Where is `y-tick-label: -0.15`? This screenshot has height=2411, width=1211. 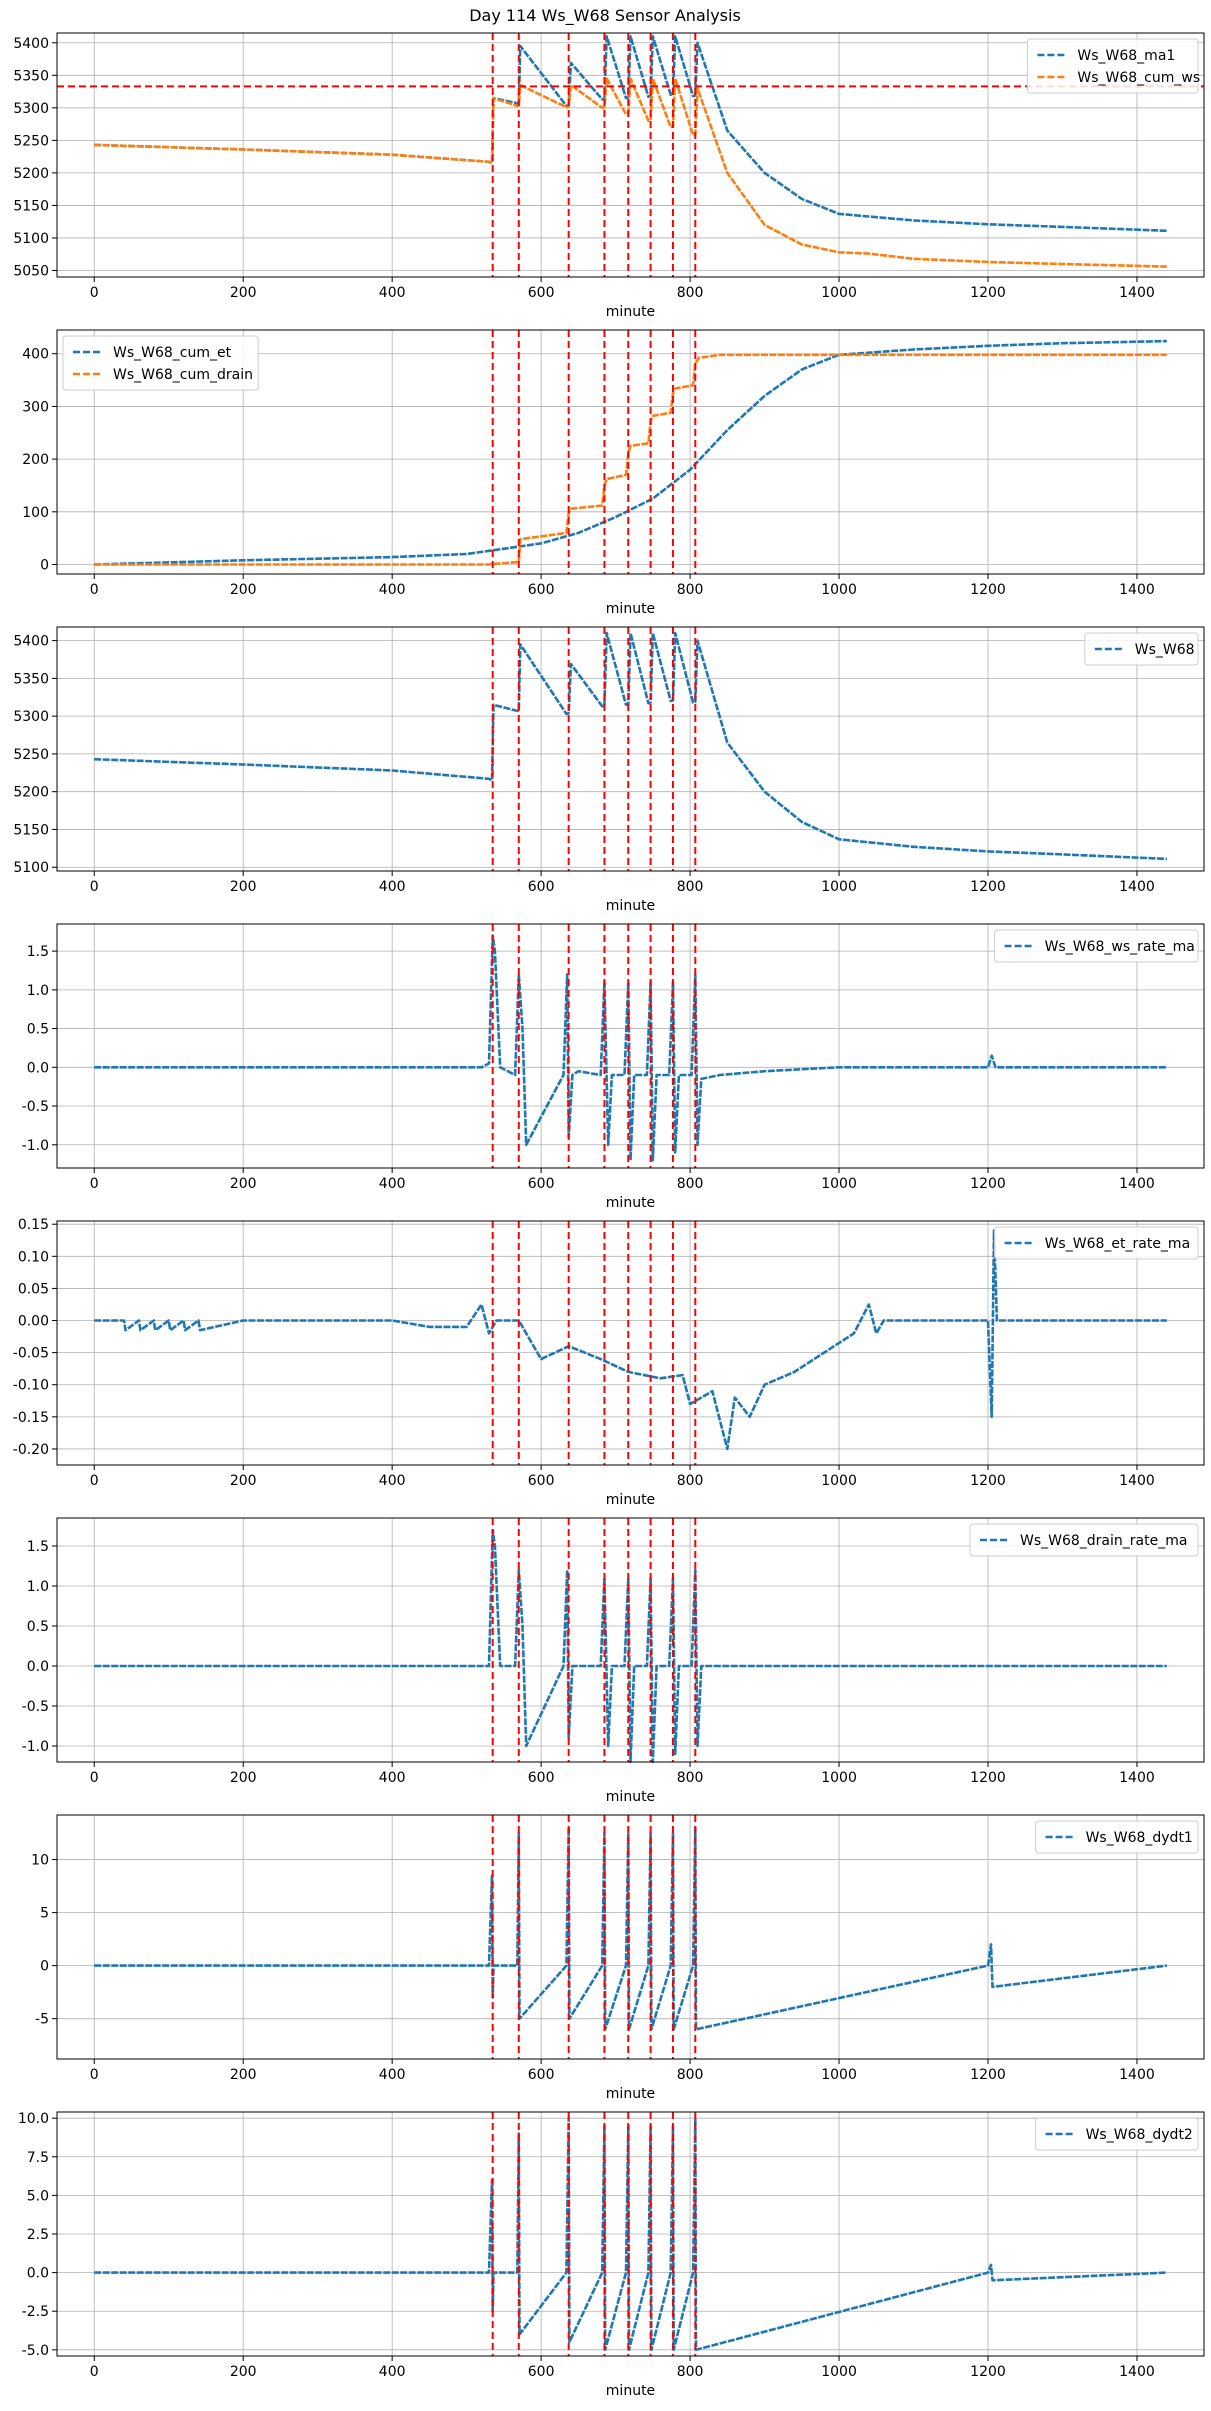 y-tick-label: -0.15 is located at coordinates (31, 1418).